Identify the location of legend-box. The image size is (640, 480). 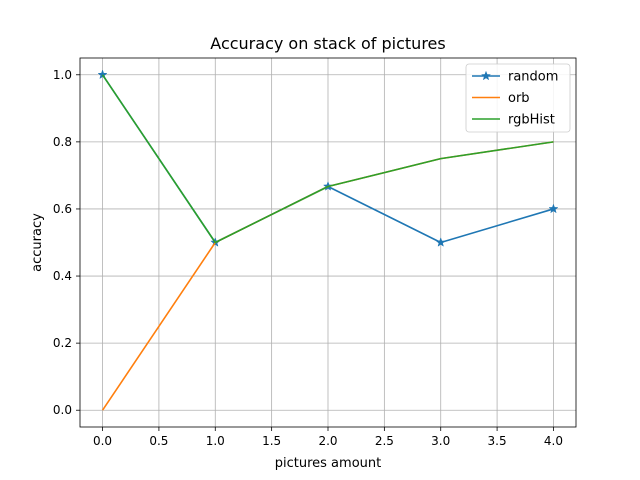
(518, 98).